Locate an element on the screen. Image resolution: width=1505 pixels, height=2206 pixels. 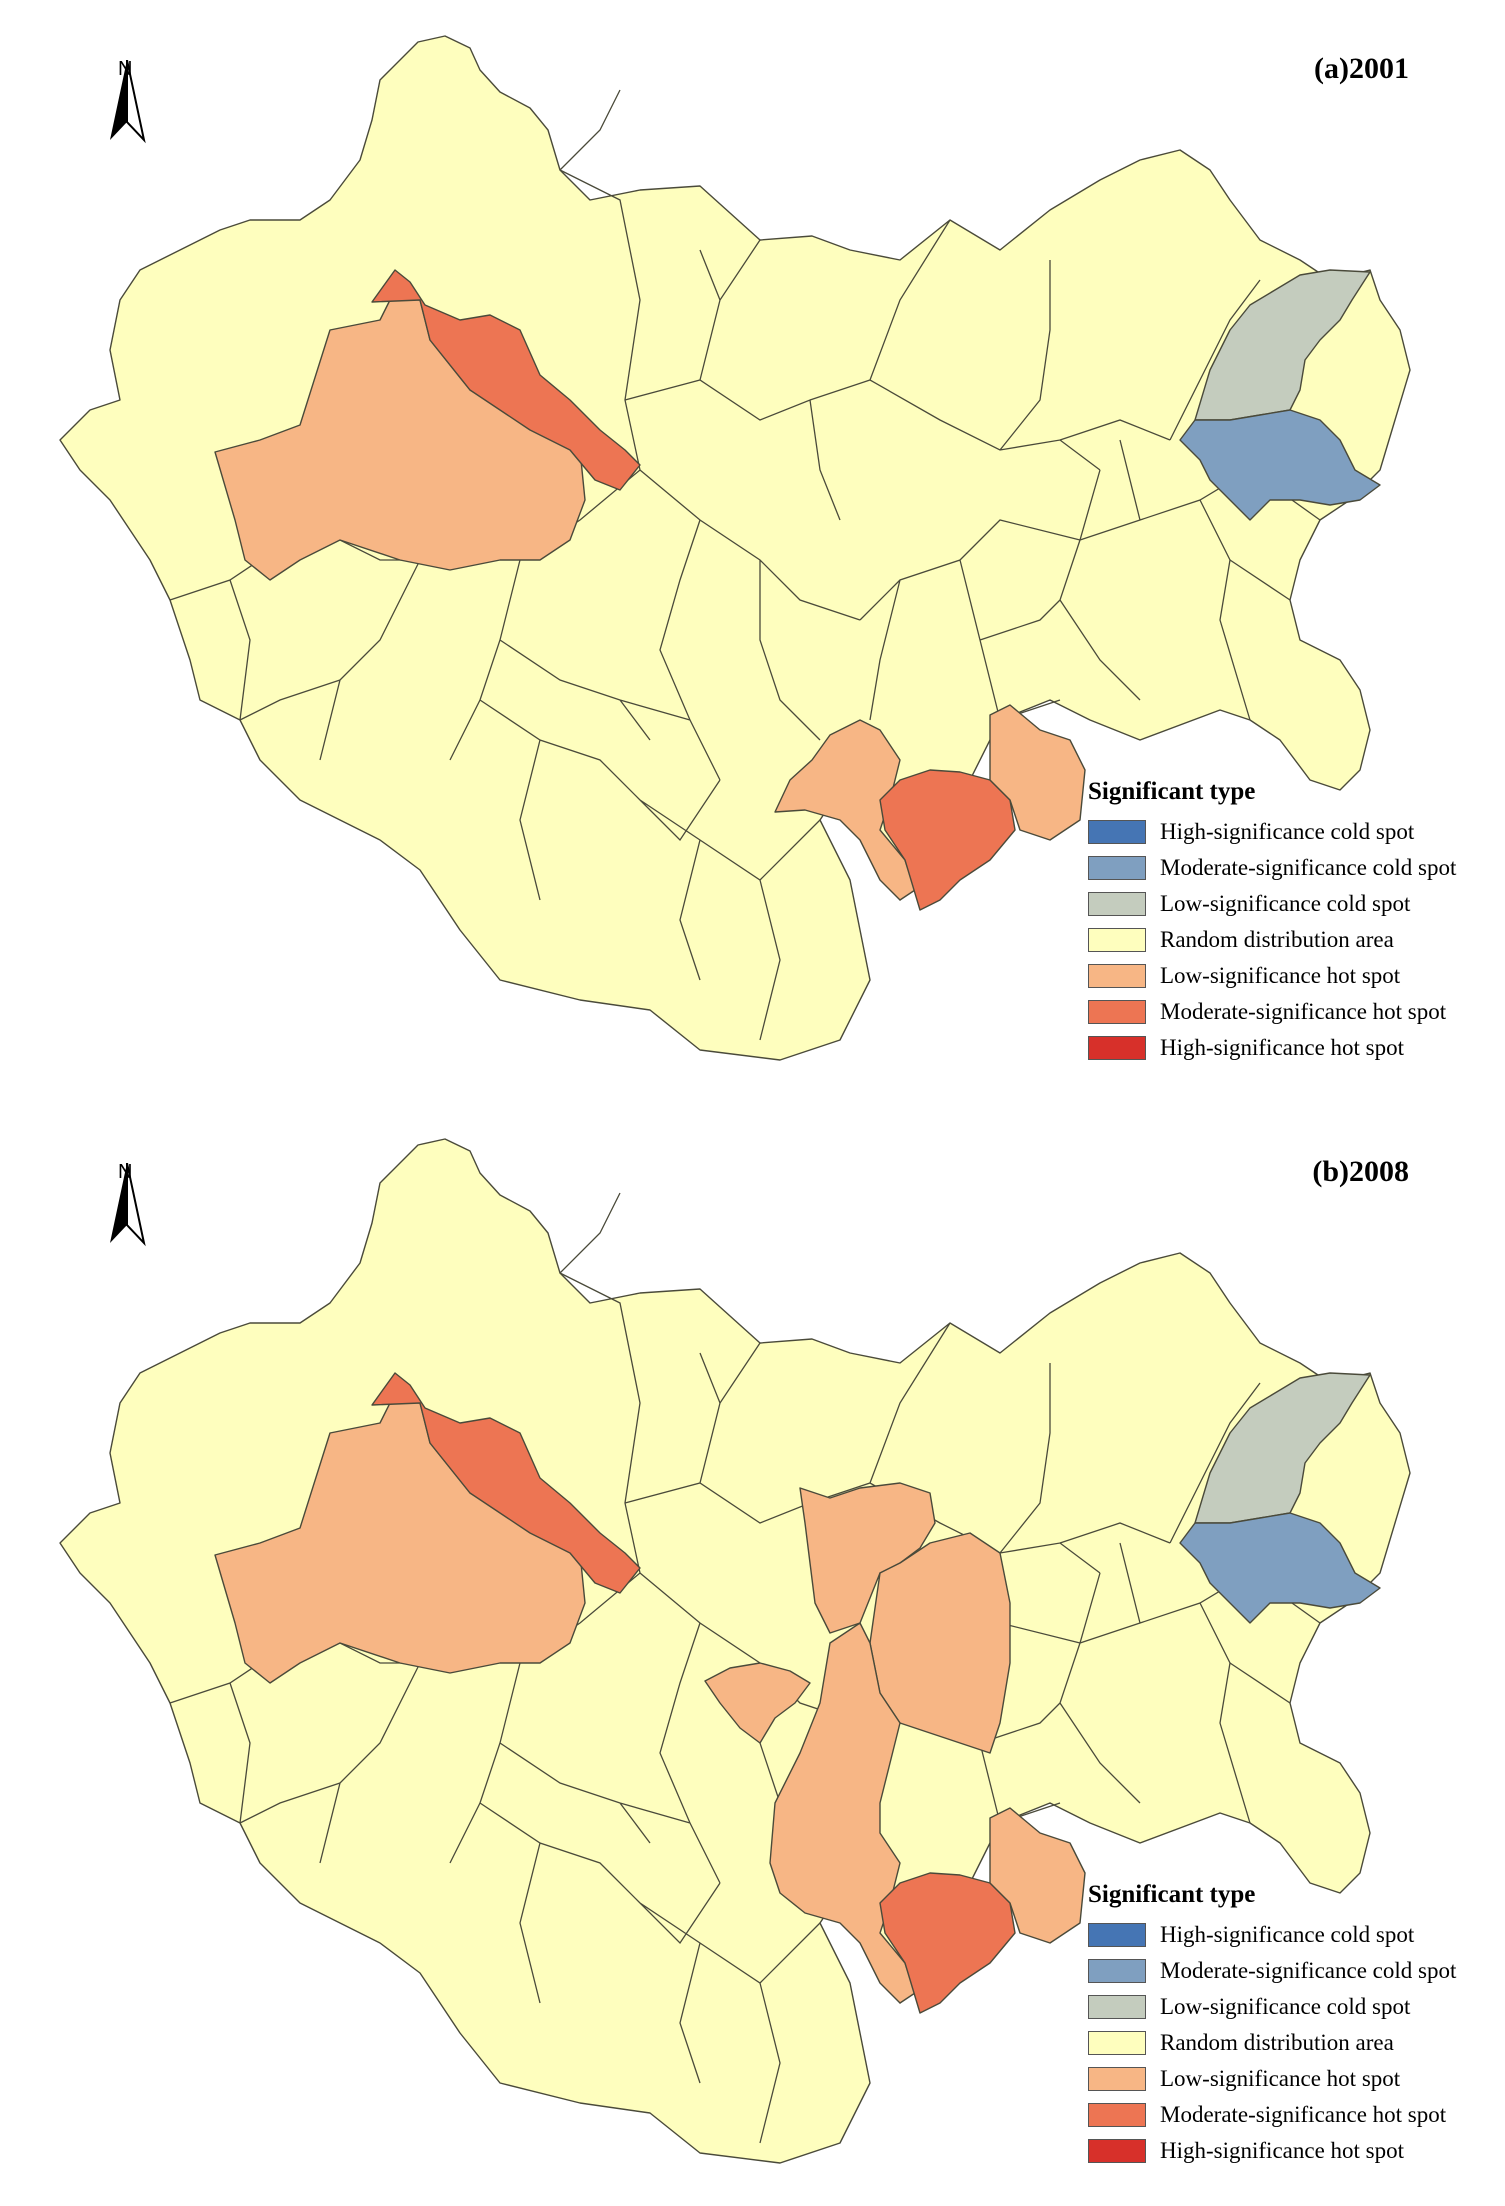
panel-title: (a)2001 is located at coordinates (1361, 68).